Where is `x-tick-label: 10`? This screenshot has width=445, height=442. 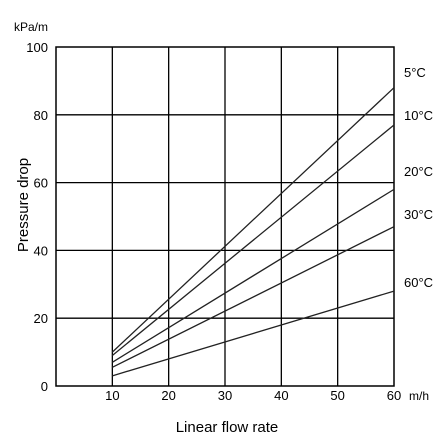
x-tick-label: 10 is located at coordinates (112, 395).